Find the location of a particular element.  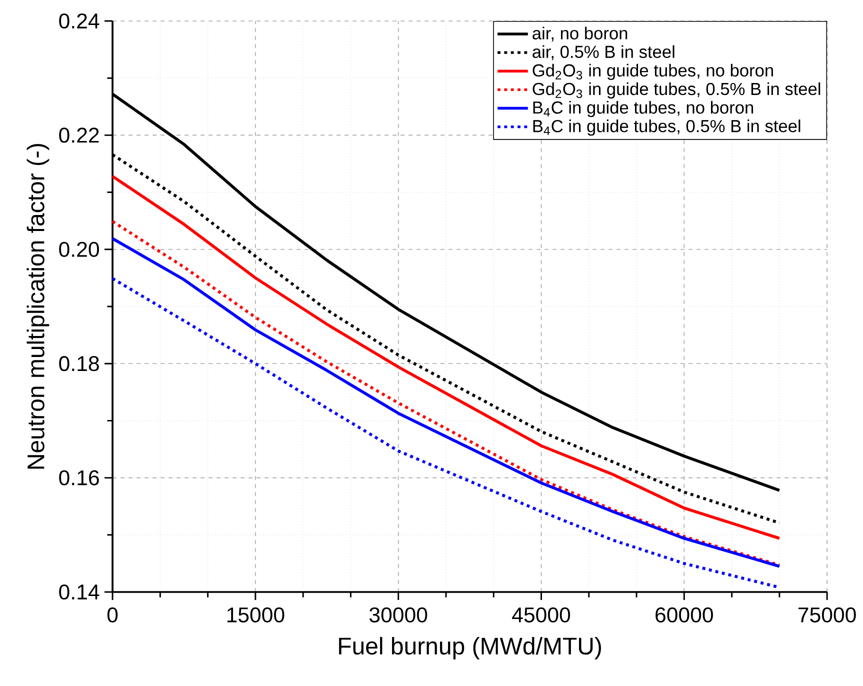

x-tick-label: 0 is located at coordinates (112, 614).